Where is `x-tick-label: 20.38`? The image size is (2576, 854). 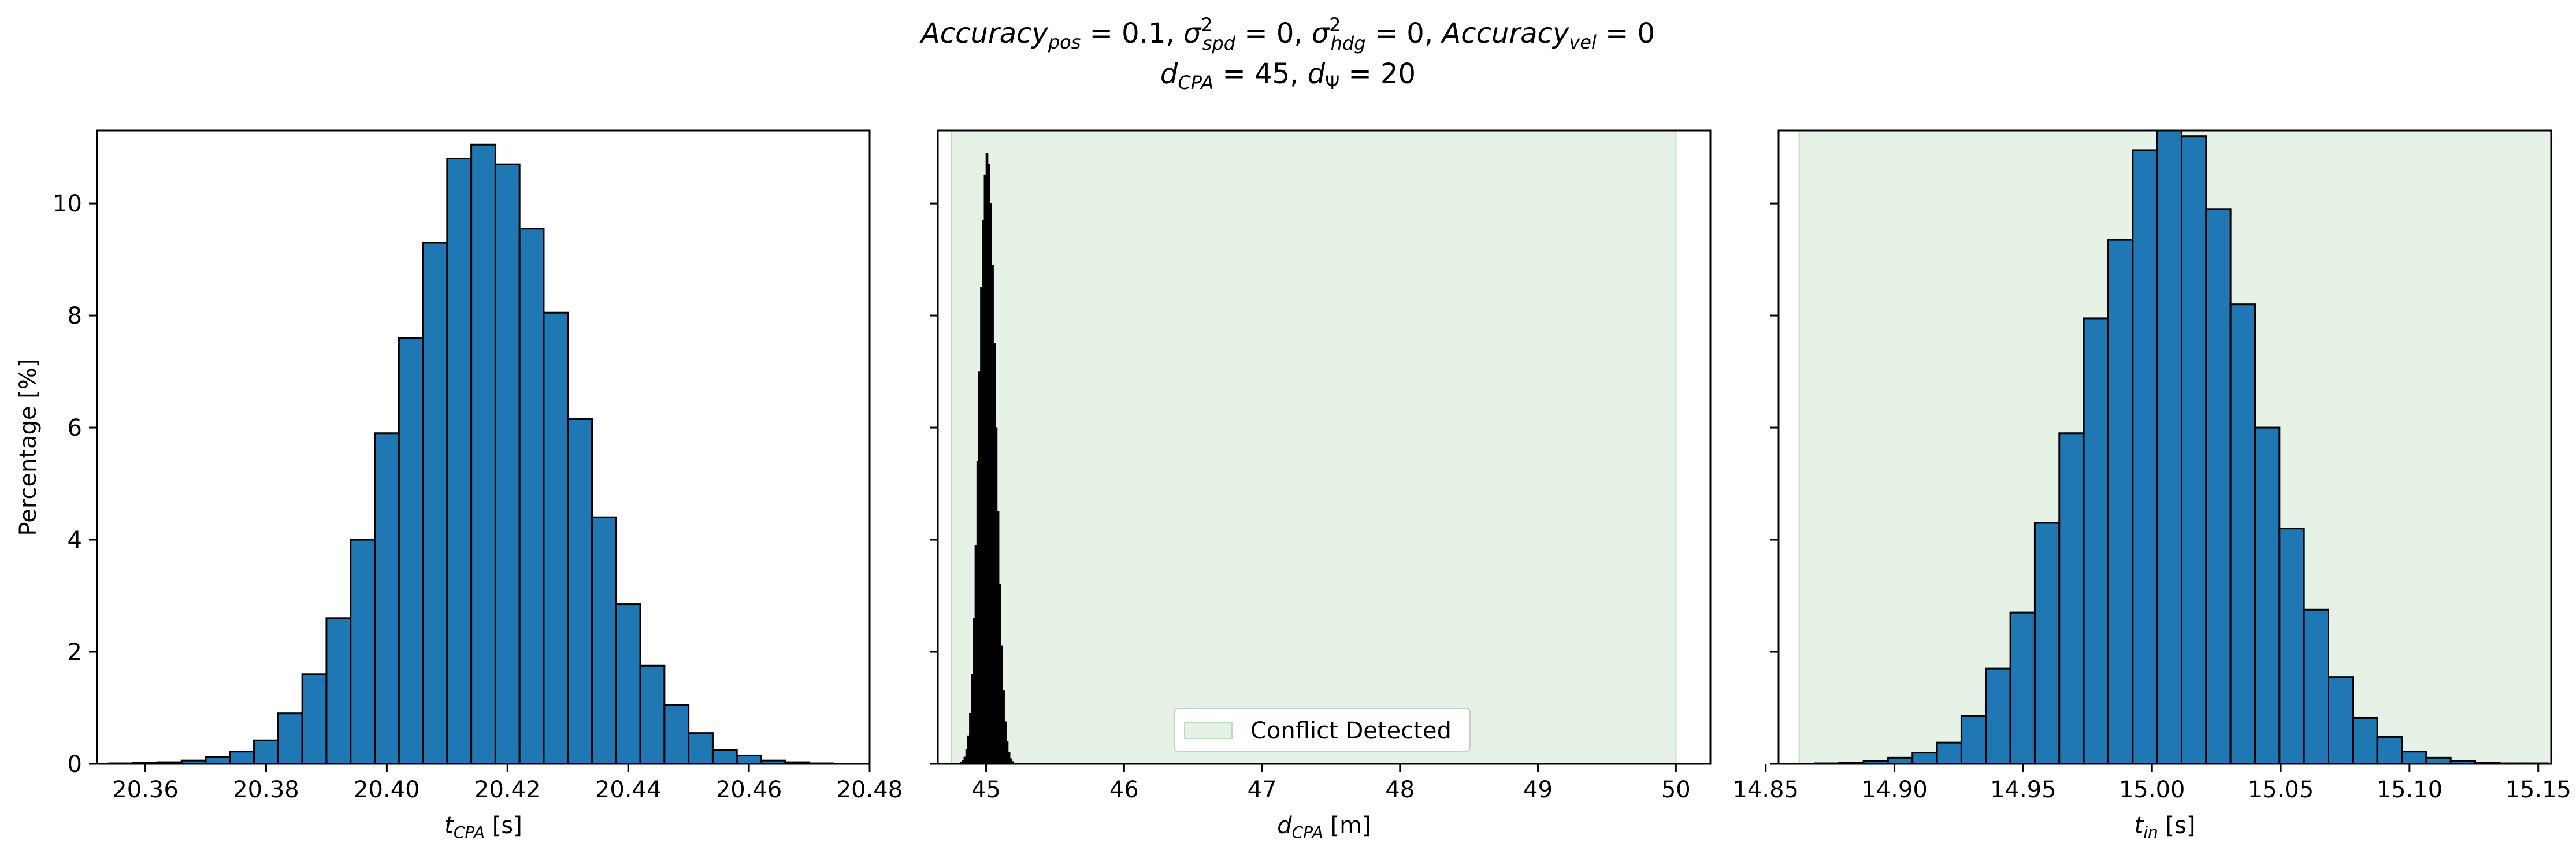
x-tick-label: 20.38 is located at coordinates (266, 790).